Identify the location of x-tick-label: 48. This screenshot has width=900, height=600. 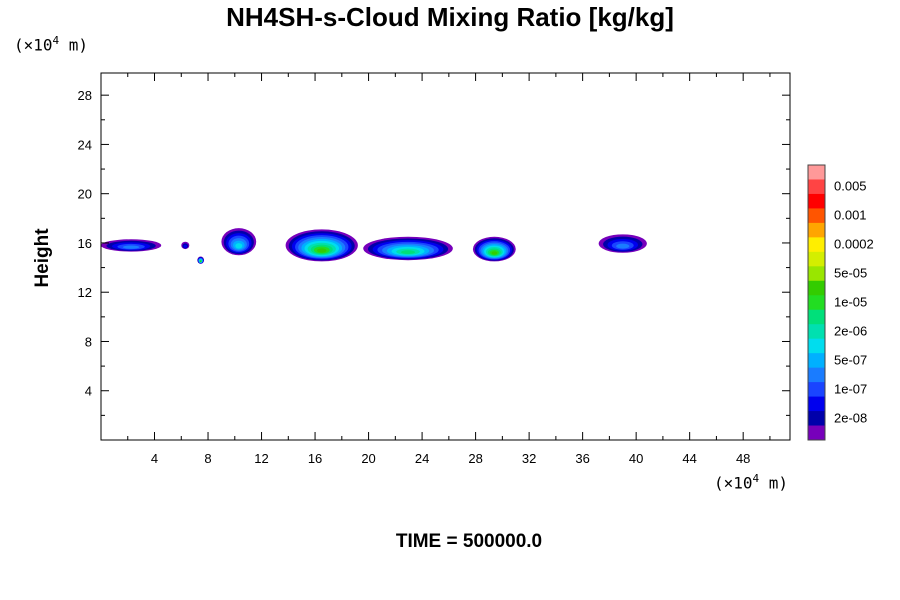
(743, 458).